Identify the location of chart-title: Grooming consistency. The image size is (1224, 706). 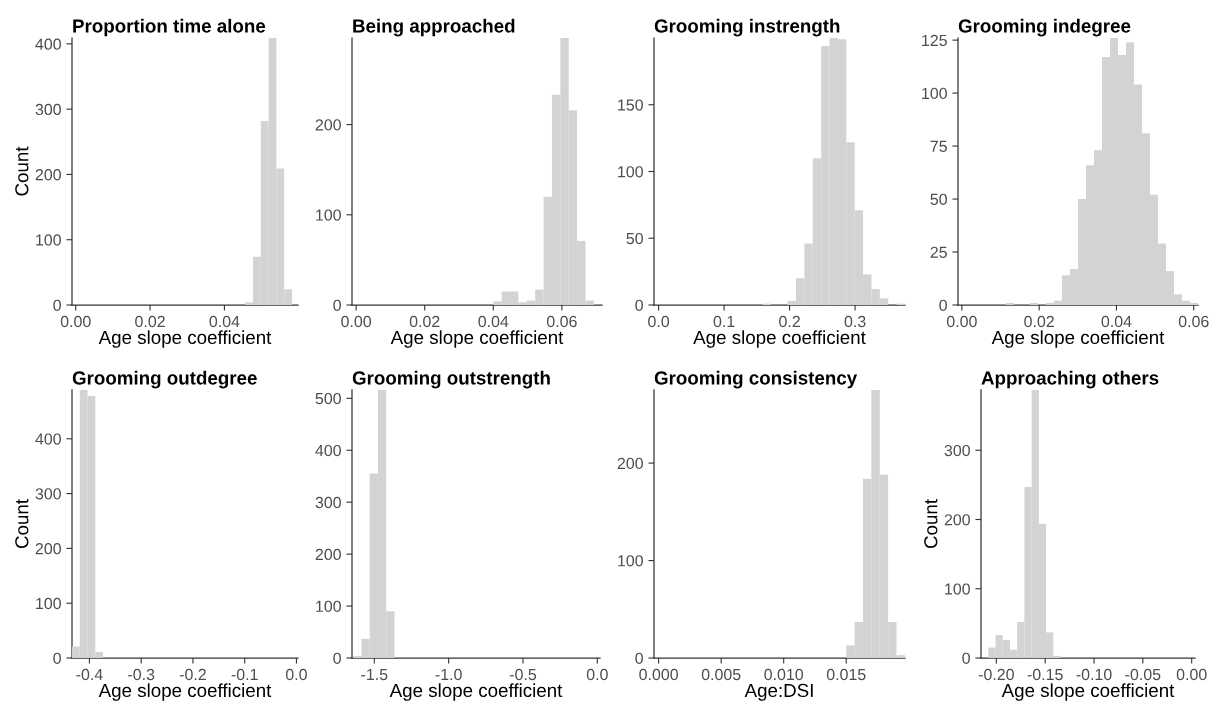
(756, 379).